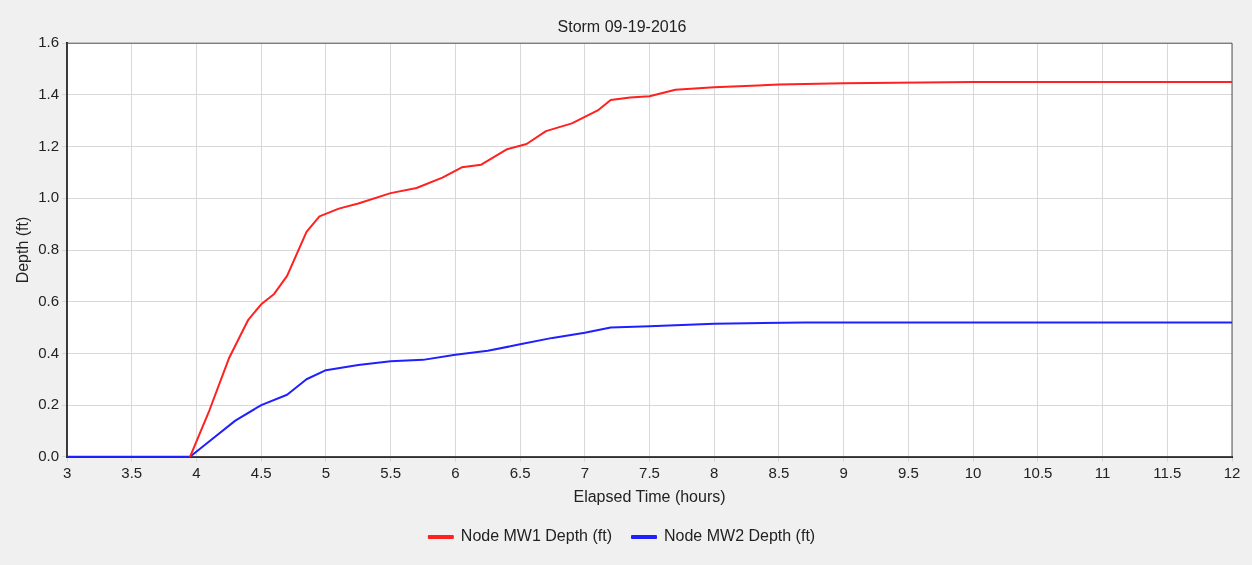 This screenshot has height=565, width=1252. What do you see at coordinates (740, 536) in the screenshot?
I see `legend-label: Node MW2 Depth (ft)` at bounding box center [740, 536].